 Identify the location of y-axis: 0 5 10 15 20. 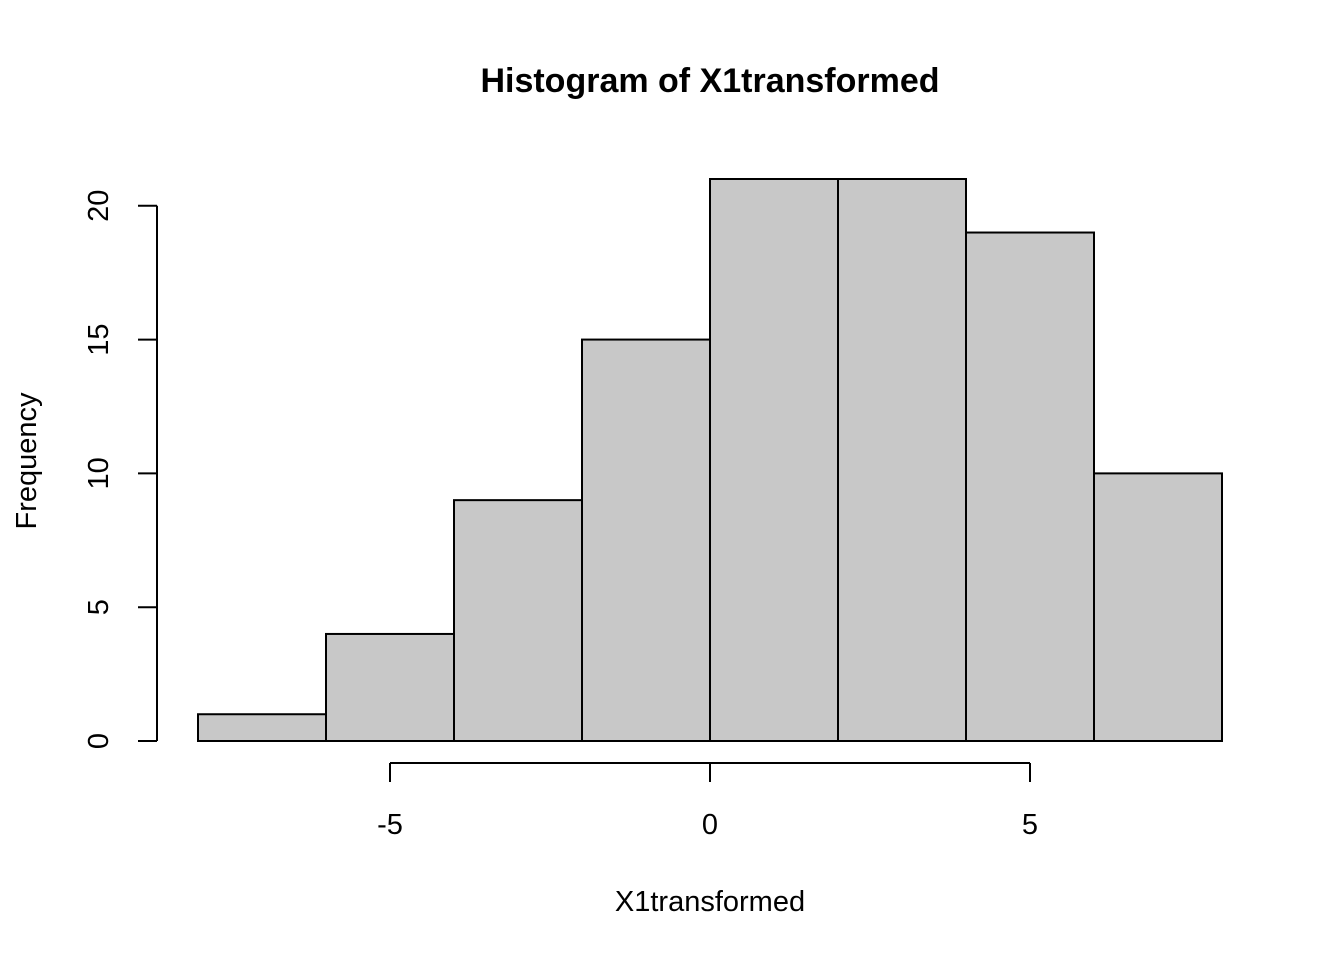
(120, 469).